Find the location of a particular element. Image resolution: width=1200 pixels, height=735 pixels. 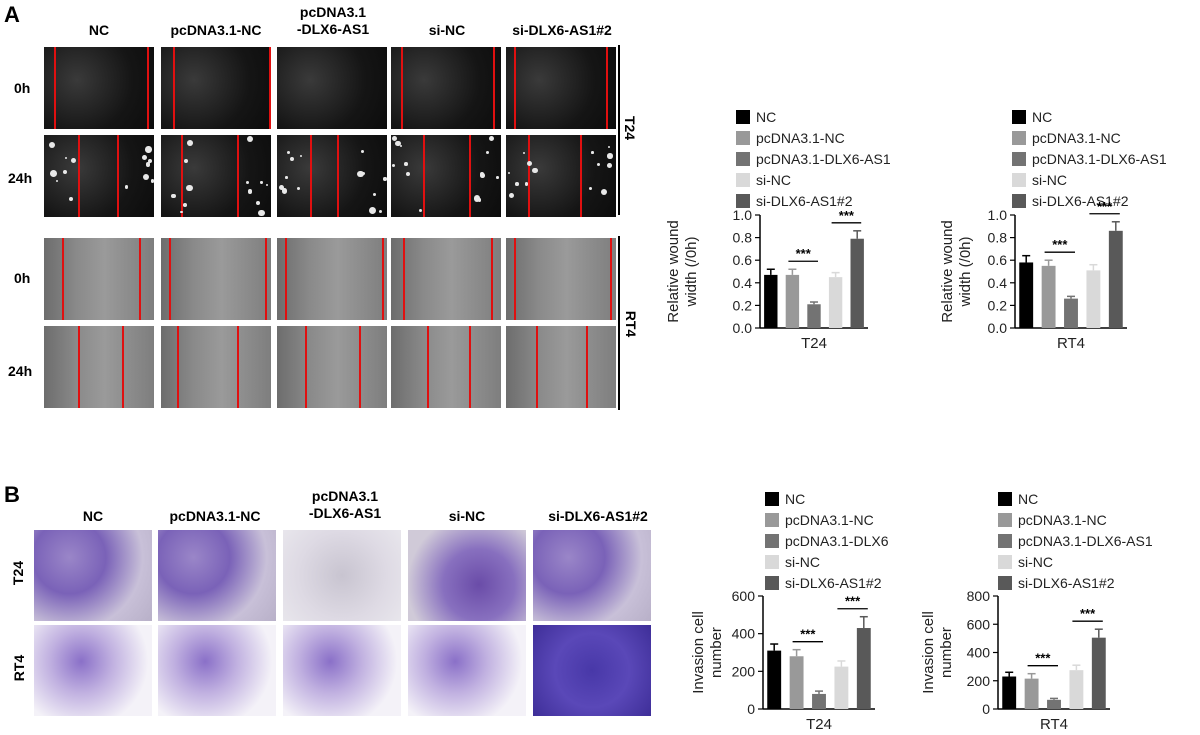

y-tick-label: 0.0 is located at coordinates (998, 328).